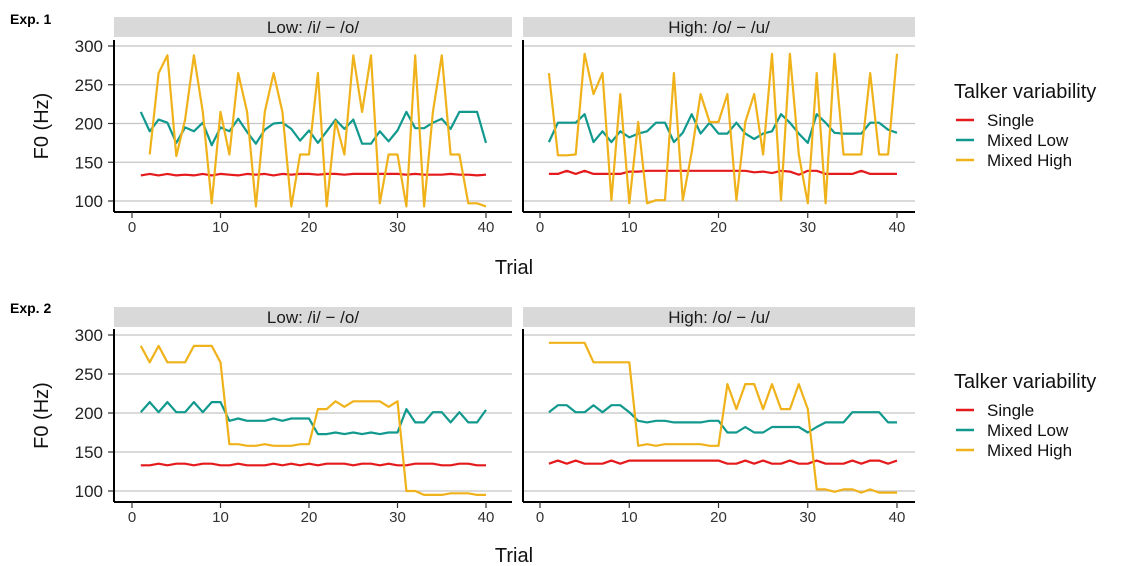 This screenshot has width=1148, height=566. I want to click on experiment-tag: Exp. 1, so click(30, 19).